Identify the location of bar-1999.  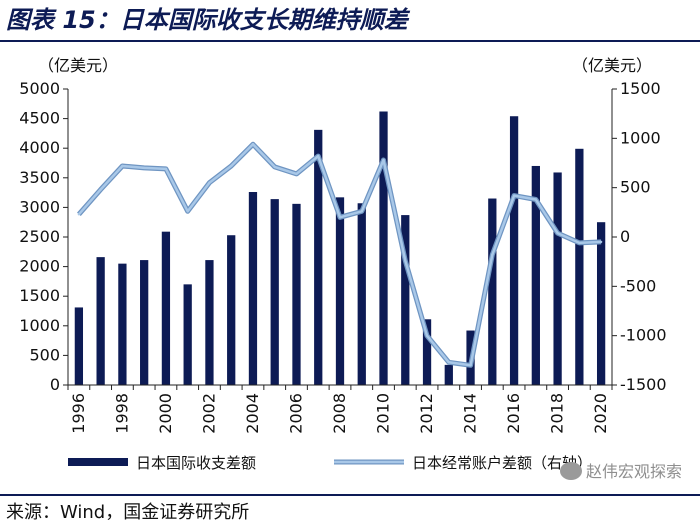
(144, 322).